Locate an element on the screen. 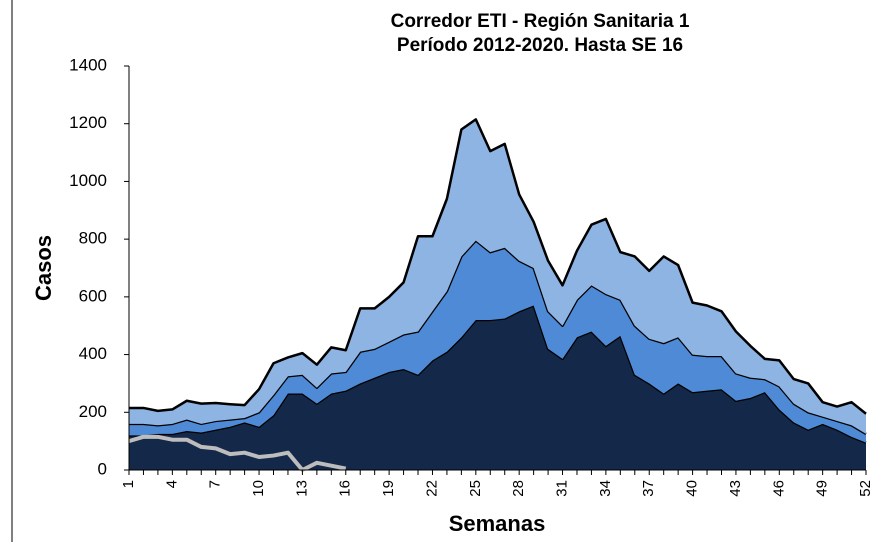 This screenshot has width=889, height=542. y-tick-label: 1000 is located at coordinates (88, 180).